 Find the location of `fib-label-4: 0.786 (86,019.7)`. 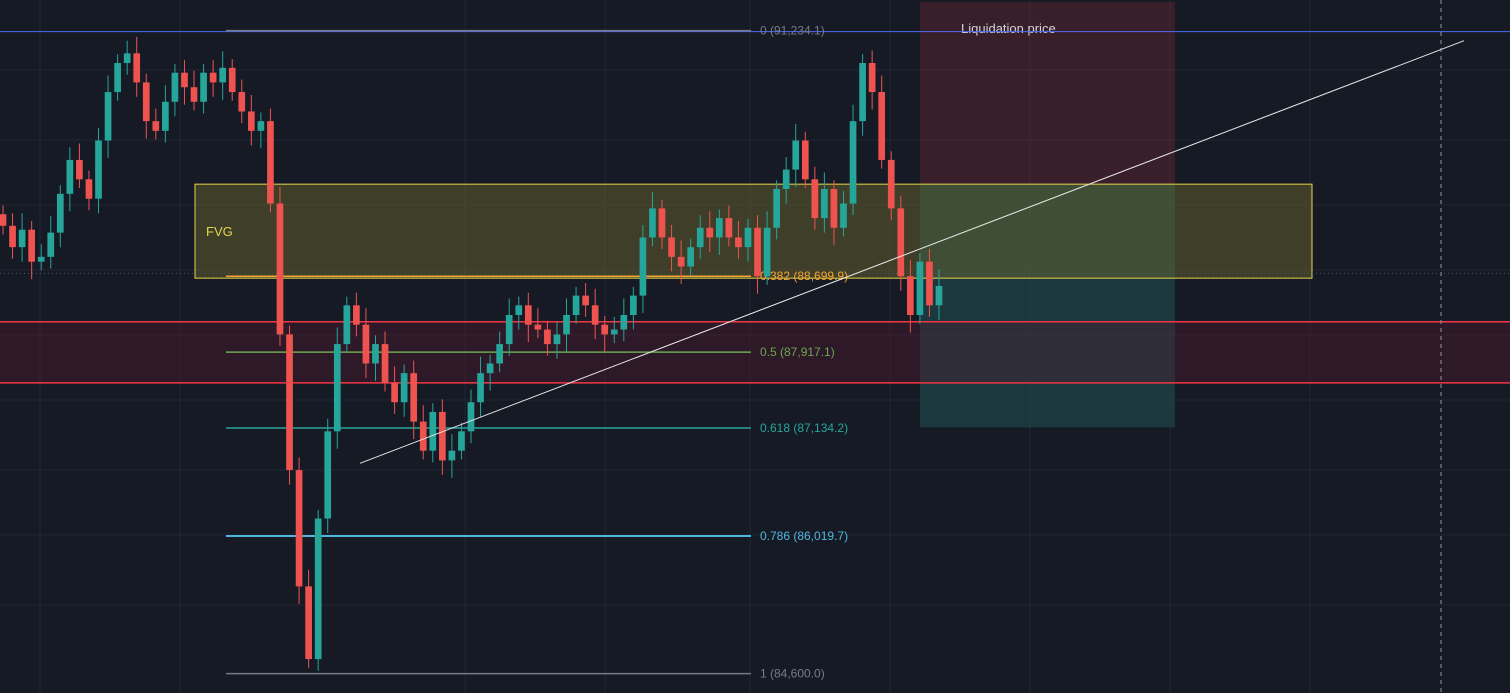

fib-label-4: 0.786 (86,019.7) is located at coordinates (804, 536).